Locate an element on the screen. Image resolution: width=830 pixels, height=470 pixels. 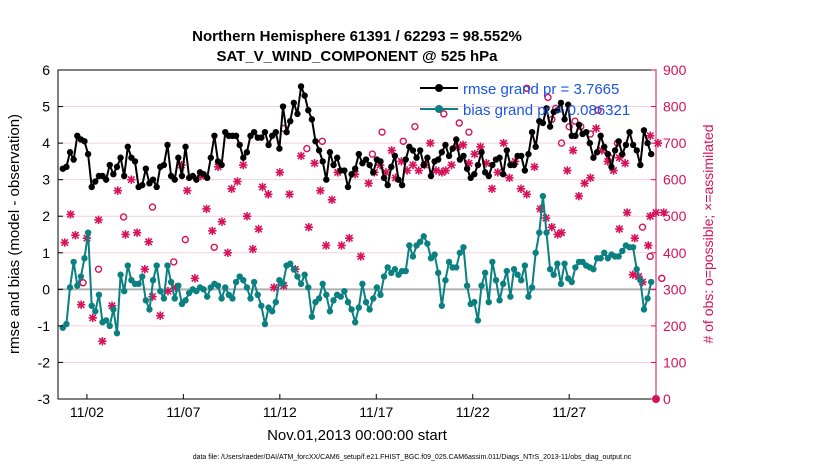
y2-tick-label: 300 is located at coordinates (675, 289).